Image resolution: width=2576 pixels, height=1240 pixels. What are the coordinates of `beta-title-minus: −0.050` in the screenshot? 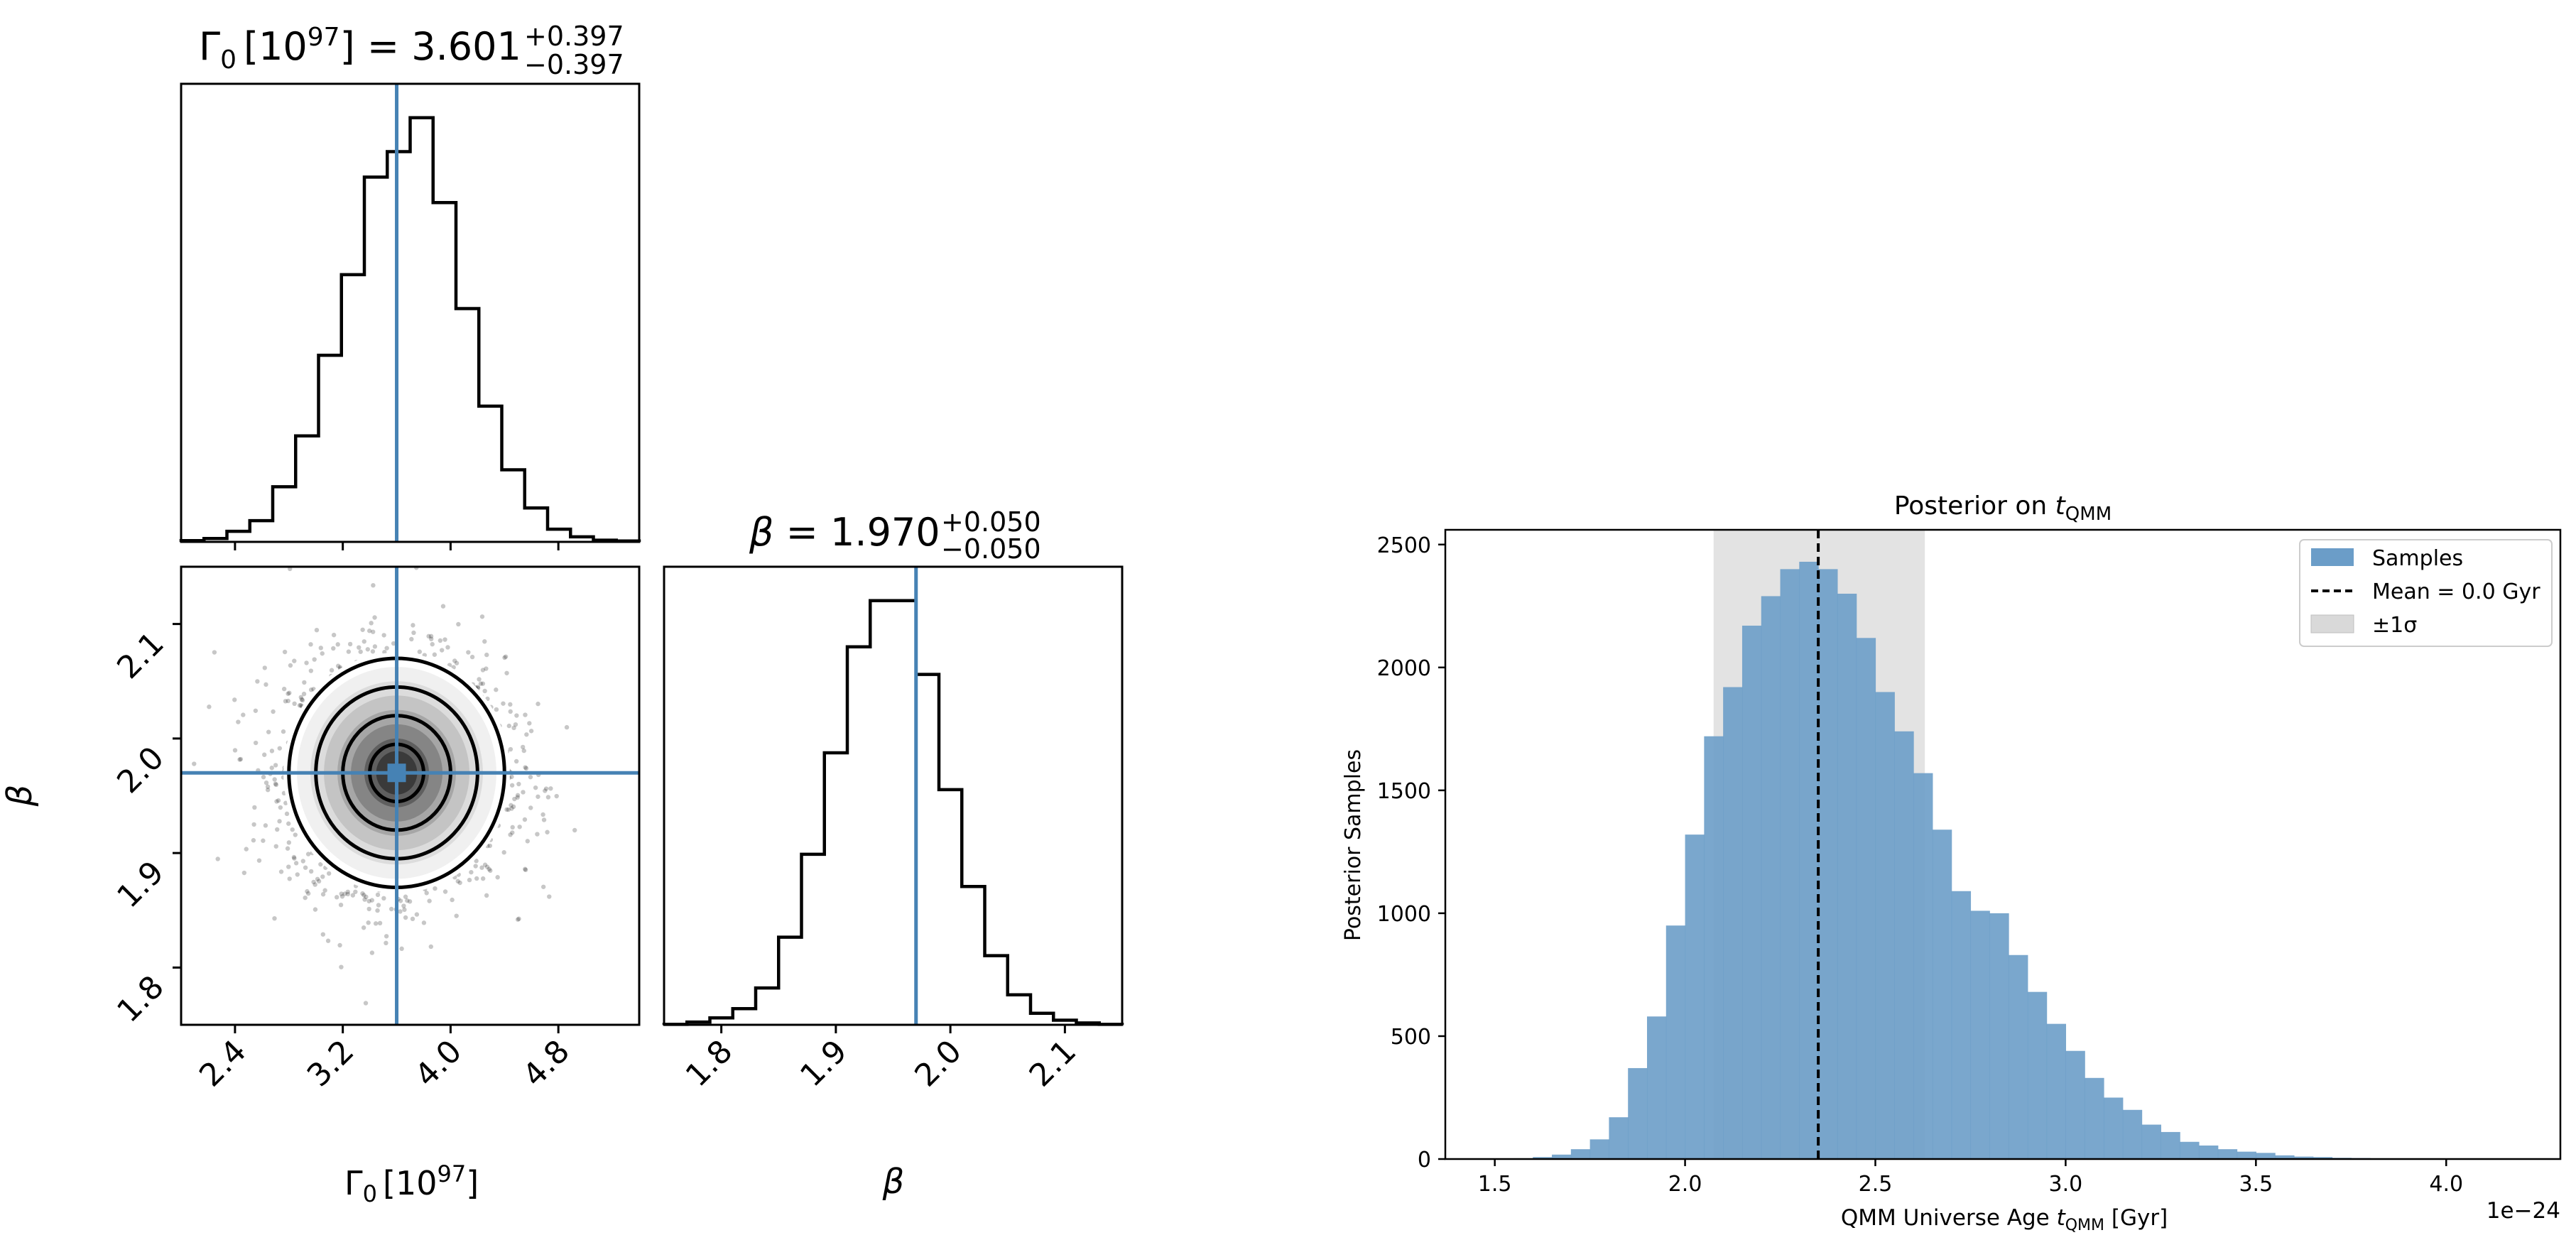 It's located at (991, 549).